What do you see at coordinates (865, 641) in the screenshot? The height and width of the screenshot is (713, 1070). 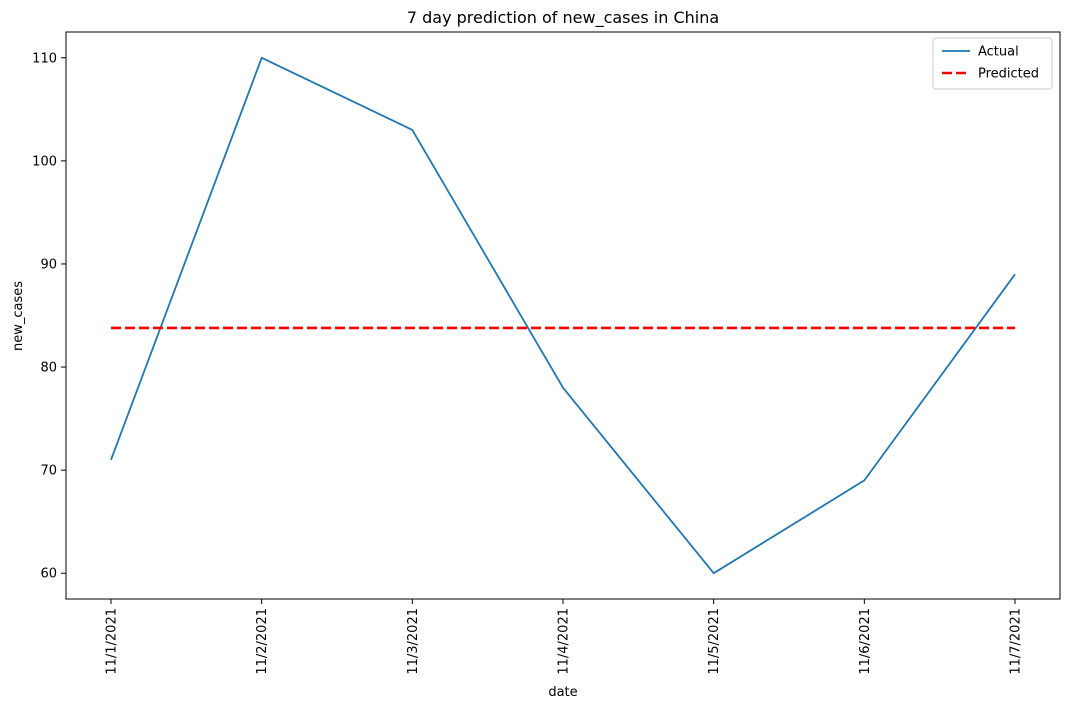 I see `x-tick-label: 11/6/2021` at bounding box center [865, 641].